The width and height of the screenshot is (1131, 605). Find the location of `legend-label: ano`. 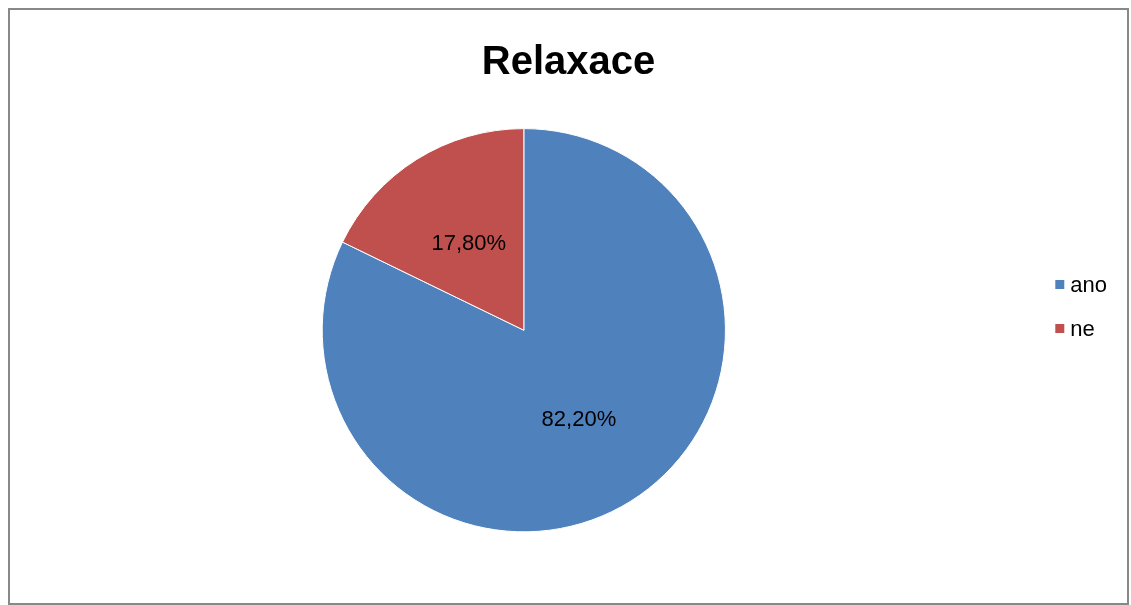

legend-label: ano is located at coordinates (1089, 284).